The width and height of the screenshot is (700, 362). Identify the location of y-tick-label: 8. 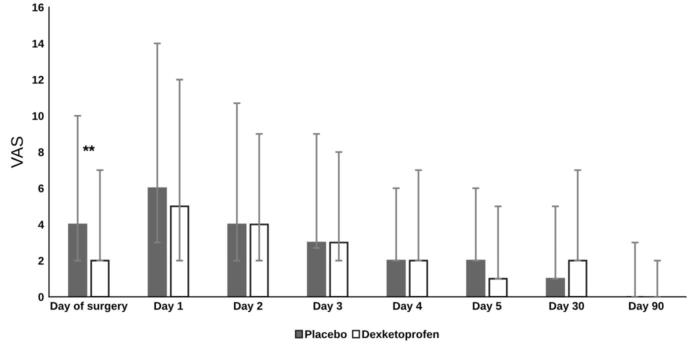
(41, 152).